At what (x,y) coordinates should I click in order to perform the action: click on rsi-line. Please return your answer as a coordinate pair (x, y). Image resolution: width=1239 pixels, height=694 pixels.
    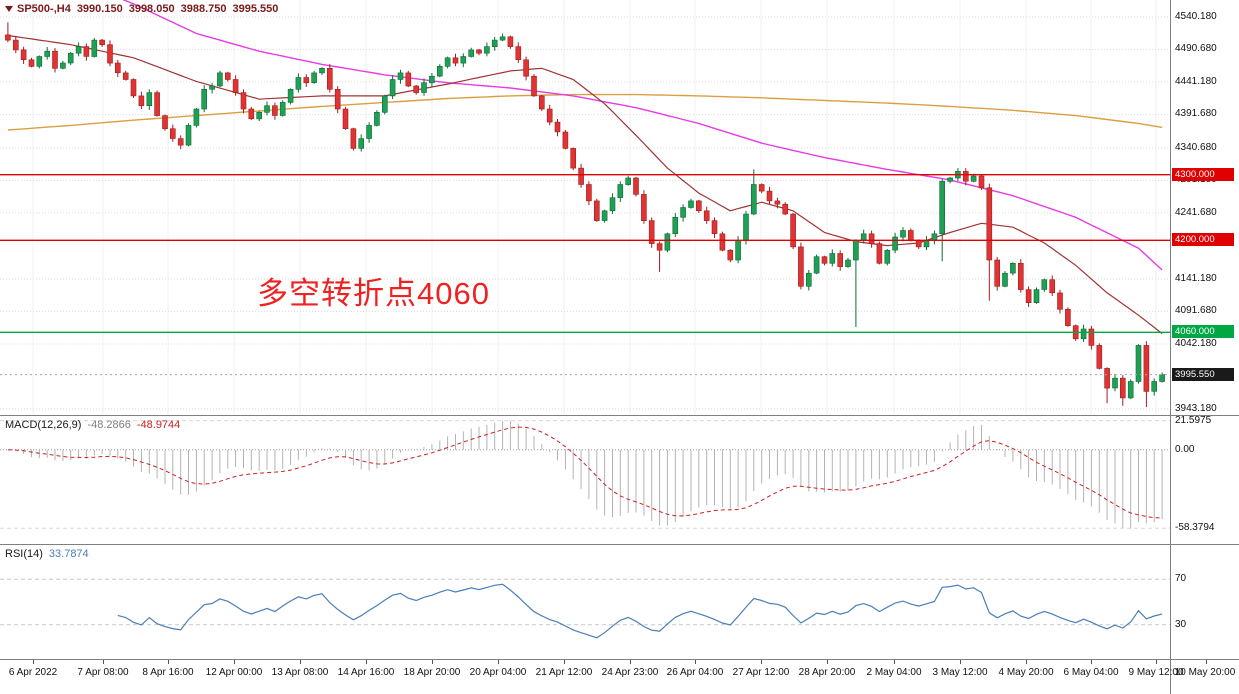
    Looking at the image, I should click on (640, 611).